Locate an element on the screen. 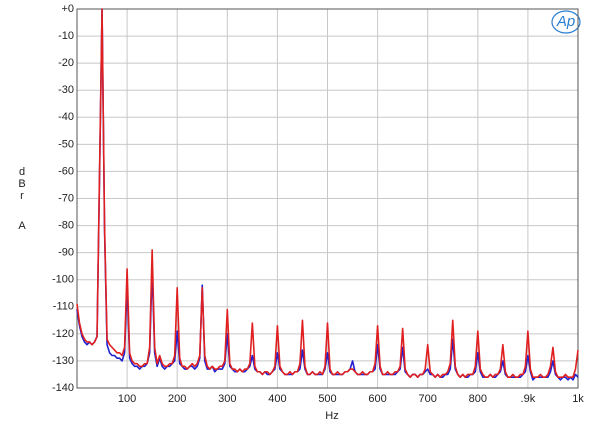 The height and width of the screenshot is (429, 600). x-tick-label: 200 is located at coordinates (177, 399).